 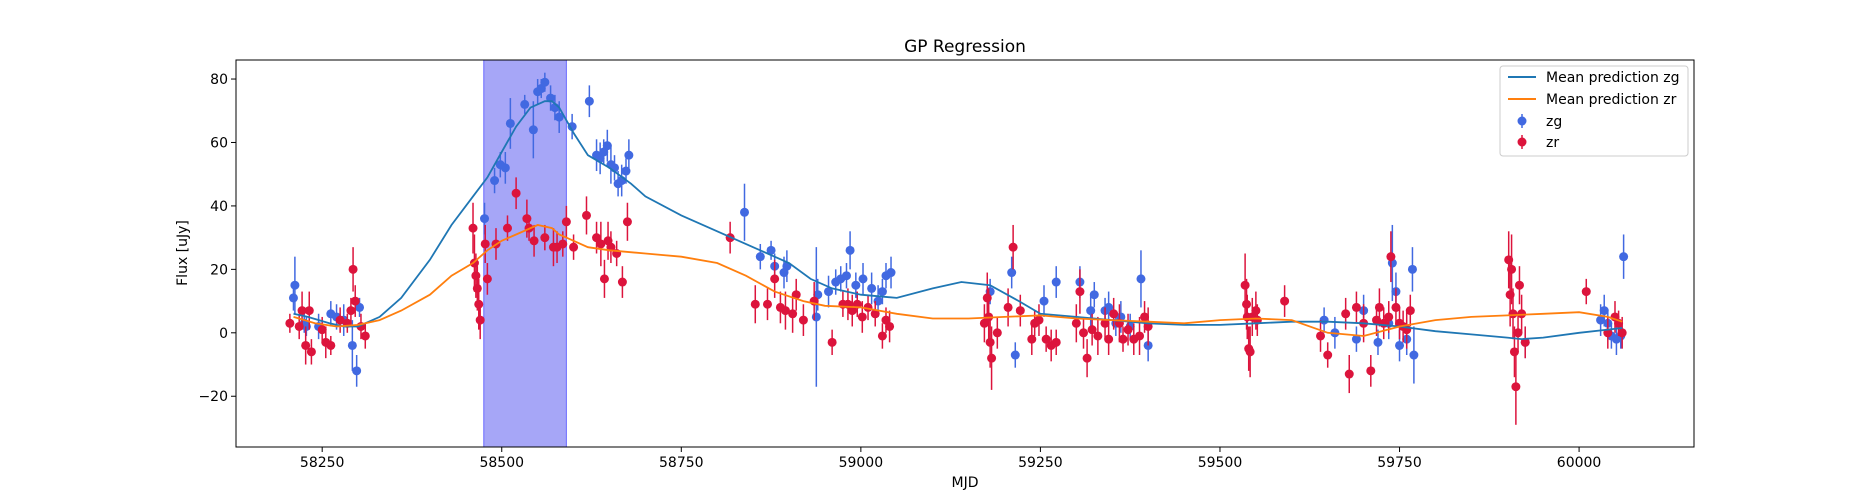 What do you see at coordinates (213, 397) in the screenshot?
I see `y-tick-label: −20` at bounding box center [213, 397].